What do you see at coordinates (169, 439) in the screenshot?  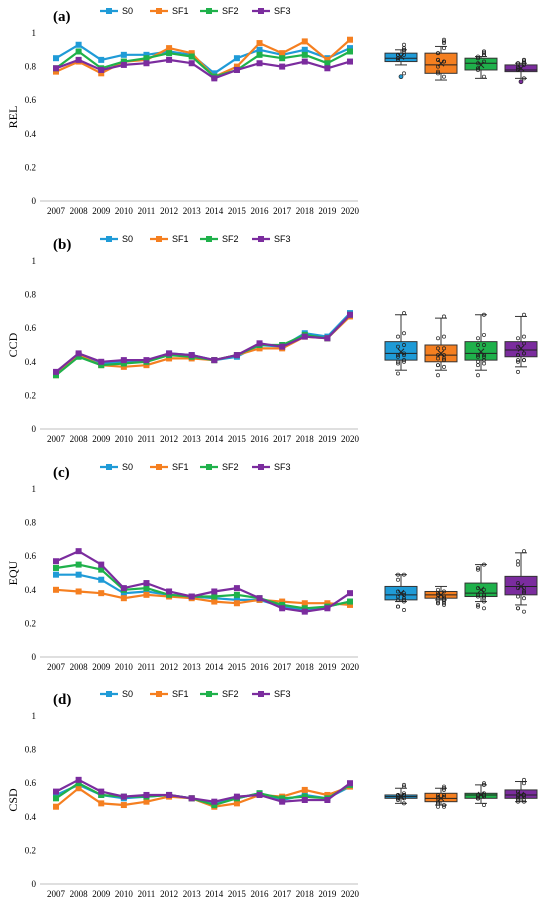 I see `x-tick-label: 2012` at bounding box center [169, 439].